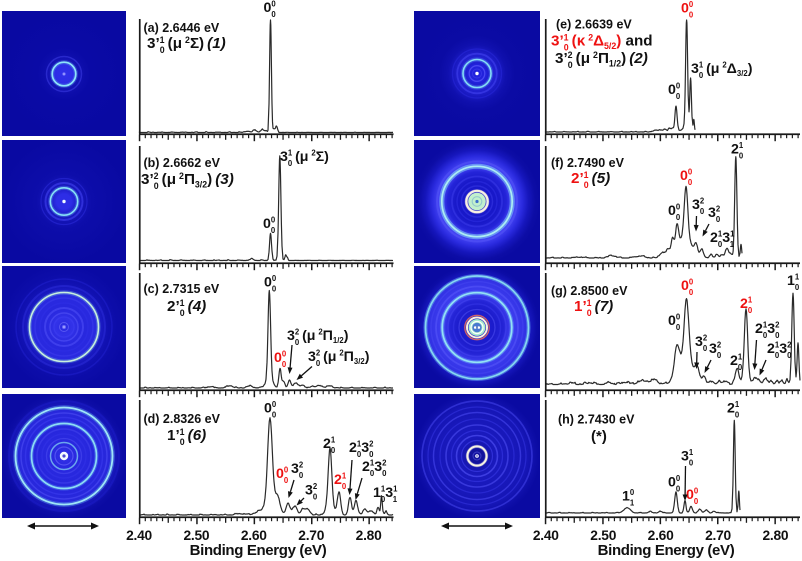 The width and height of the screenshot is (802, 561). Describe the element at coordinates (187, 181) in the screenshot. I see `svg-text:3’20 (μ 2Π3/2) (3): 3’2 0 (μ 2Π3/2) (3)` at that location.